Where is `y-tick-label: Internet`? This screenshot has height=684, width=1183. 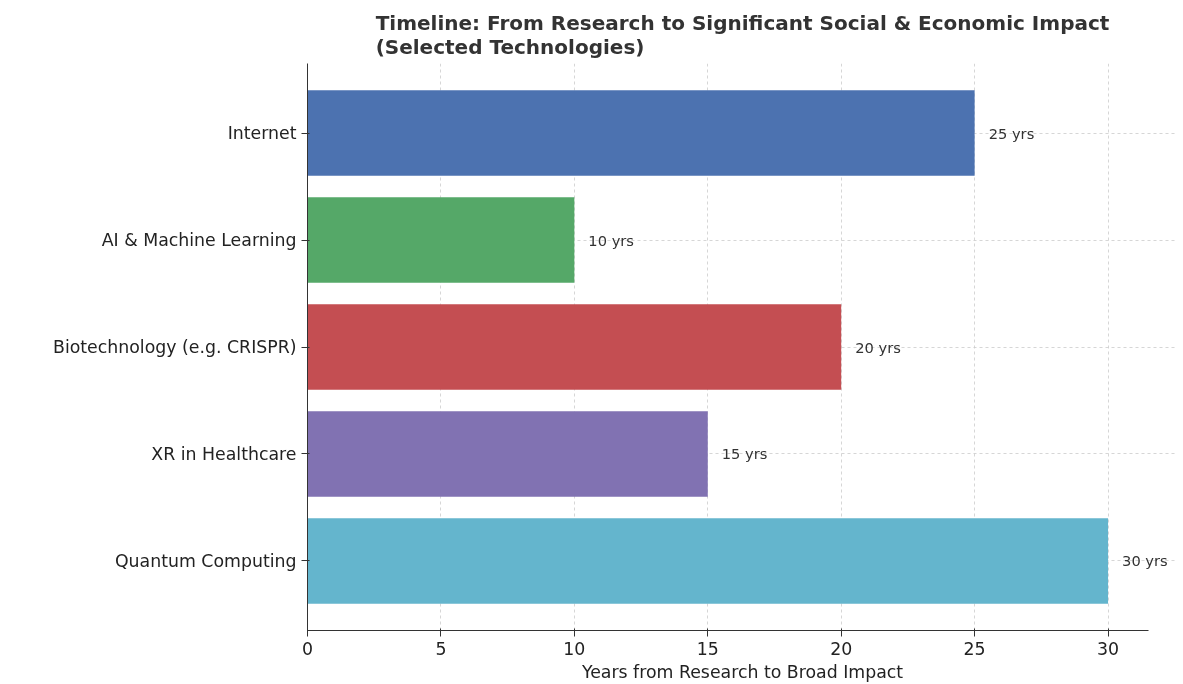 y-tick-label: Internet is located at coordinates (262, 133).